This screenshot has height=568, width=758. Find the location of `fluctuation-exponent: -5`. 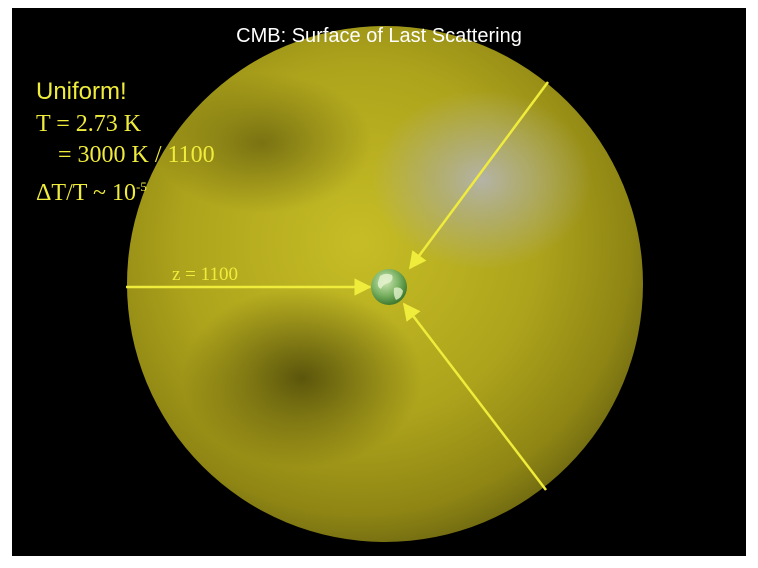

fluctuation-exponent: -5 is located at coordinates (141, 186).